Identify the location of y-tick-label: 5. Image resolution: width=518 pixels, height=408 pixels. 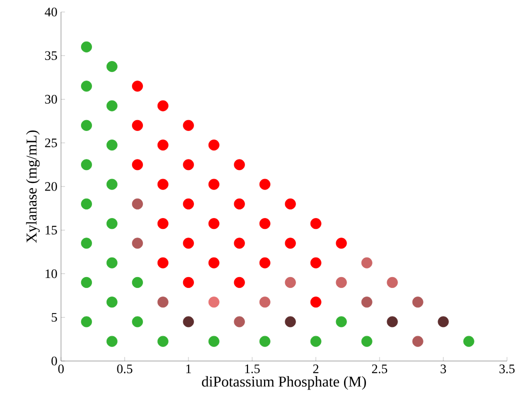
(54, 317).